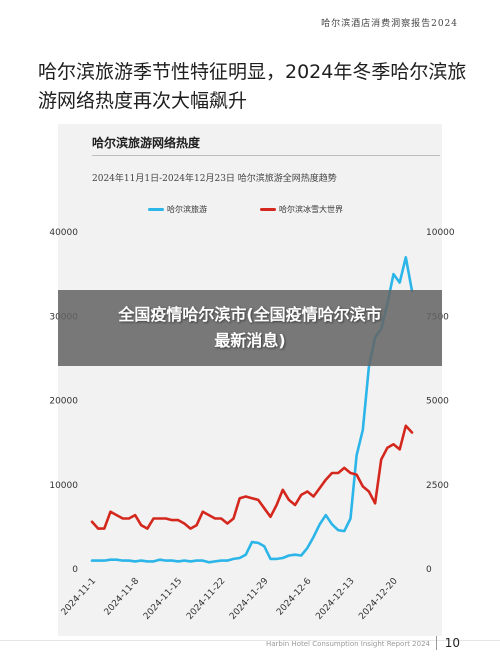  What do you see at coordinates (206, 599) in the screenshot?
I see `x-tick-label: 2024-11-22` at bounding box center [206, 599].